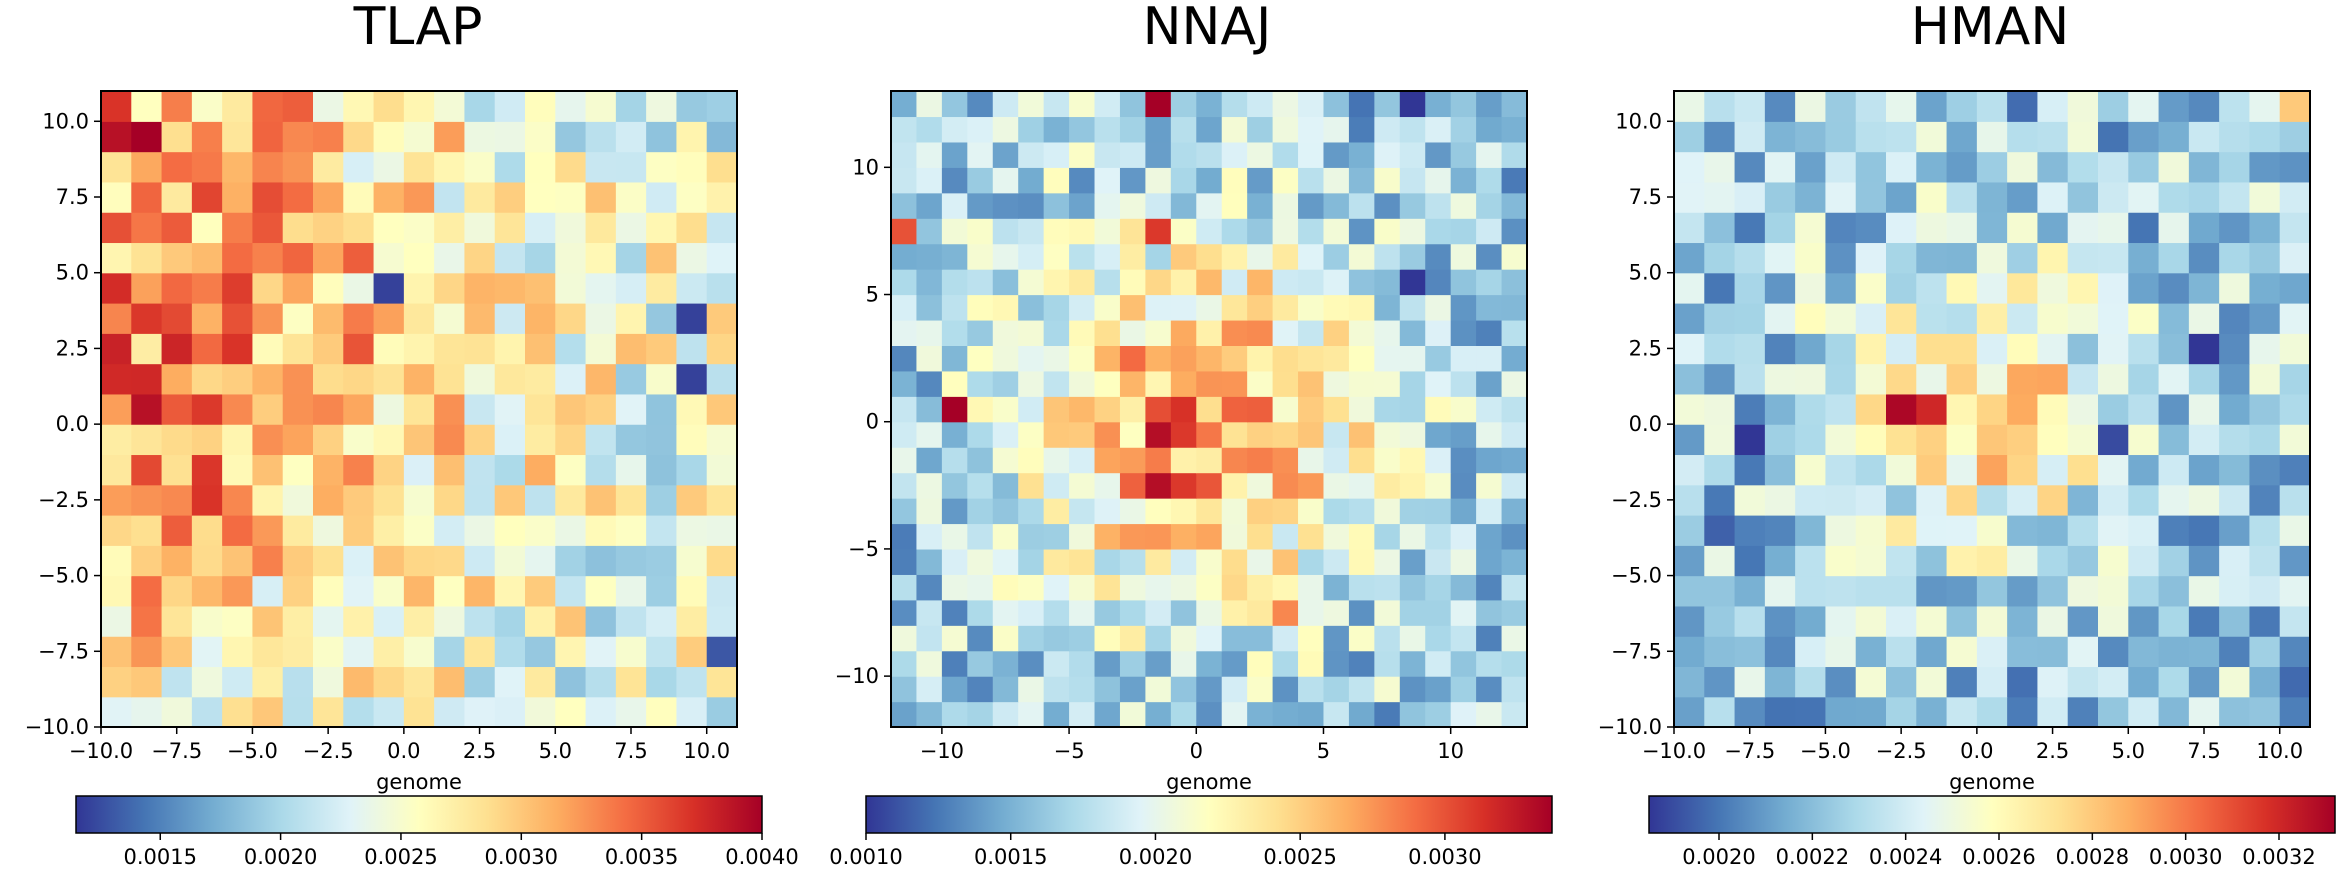  I want to click on colorbar-tick-label: 0.0010, so click(865, 857).